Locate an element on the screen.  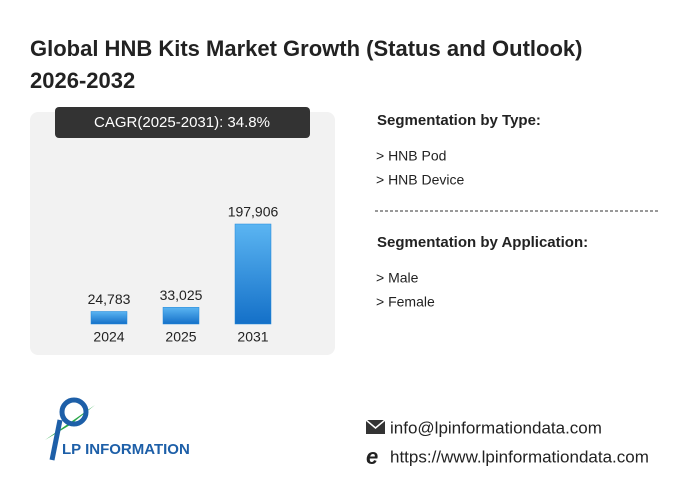
segment-item: > Female is located at coordinates (405, 302).